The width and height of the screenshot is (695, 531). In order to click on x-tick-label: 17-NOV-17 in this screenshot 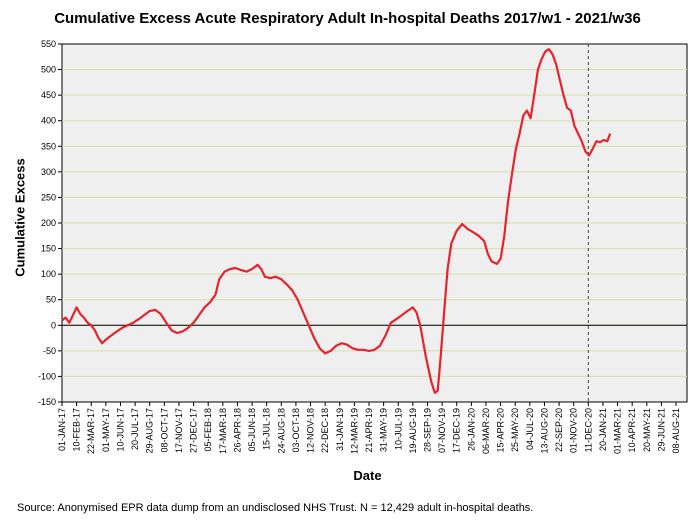, I will do `click(179, 430)`.